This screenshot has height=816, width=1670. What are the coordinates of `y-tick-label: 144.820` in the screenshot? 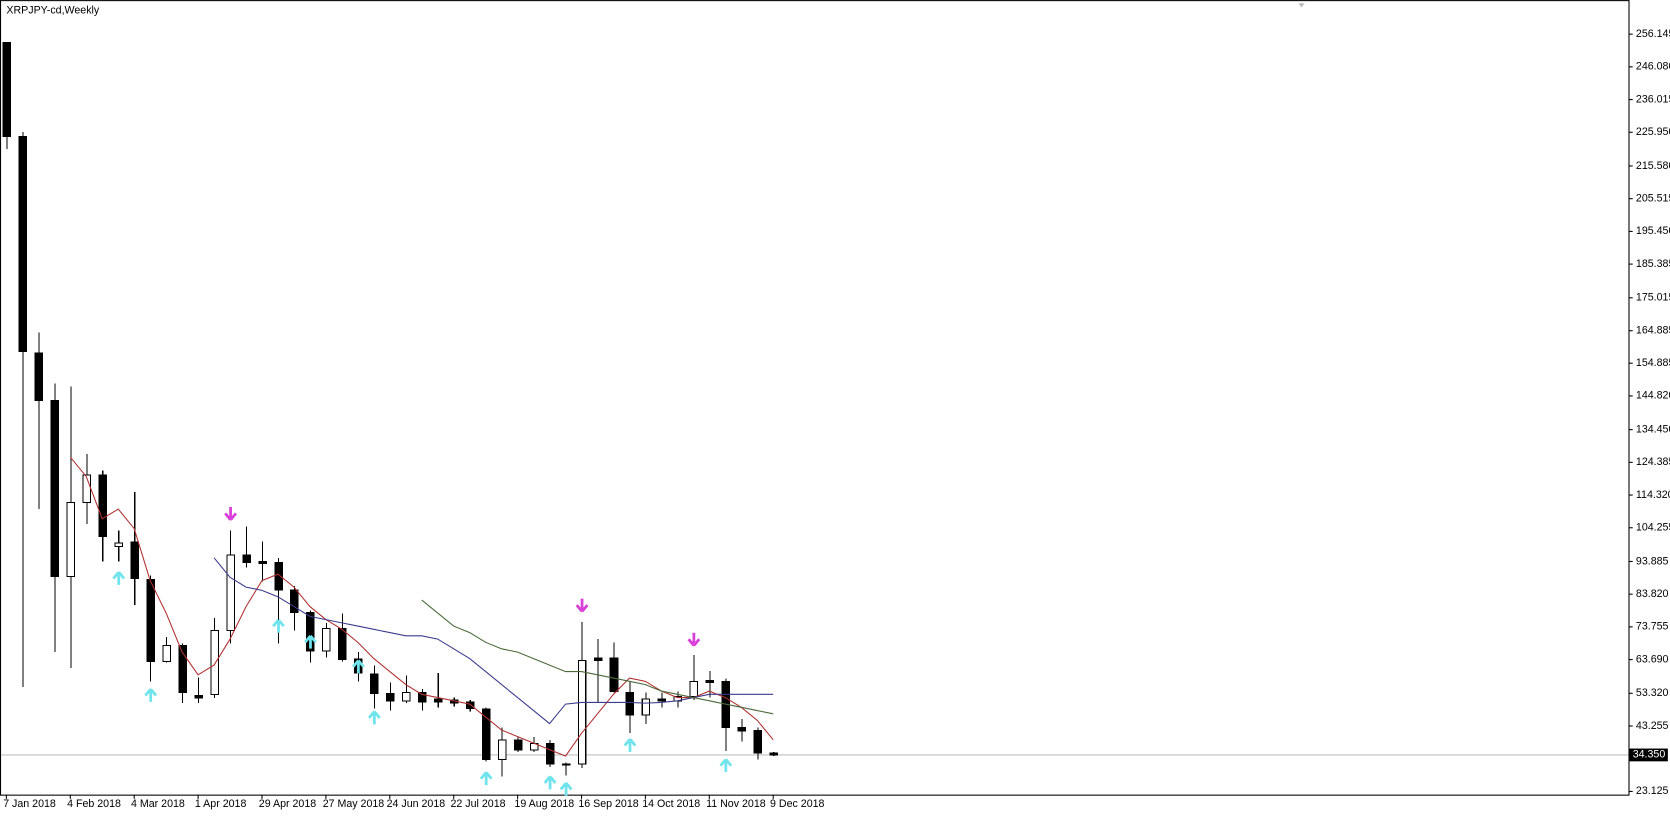 It's located at (1653, 396).